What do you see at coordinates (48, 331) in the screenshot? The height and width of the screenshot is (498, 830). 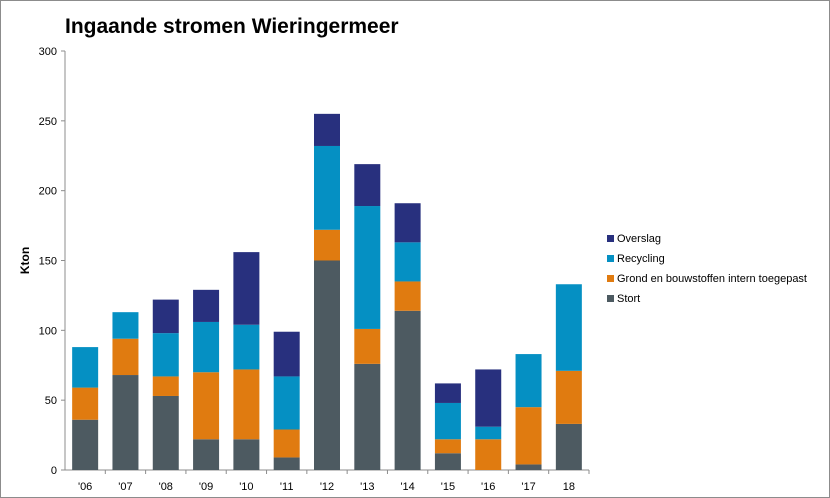 I see `y-tick-label: 100` at bounding box center [48, 331].